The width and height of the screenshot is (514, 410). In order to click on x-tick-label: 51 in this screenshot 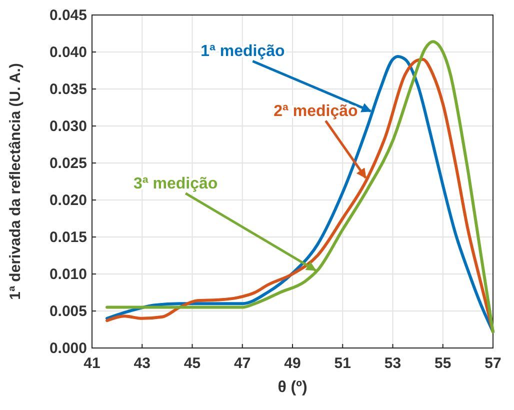, I will do `click(342, 363)`.